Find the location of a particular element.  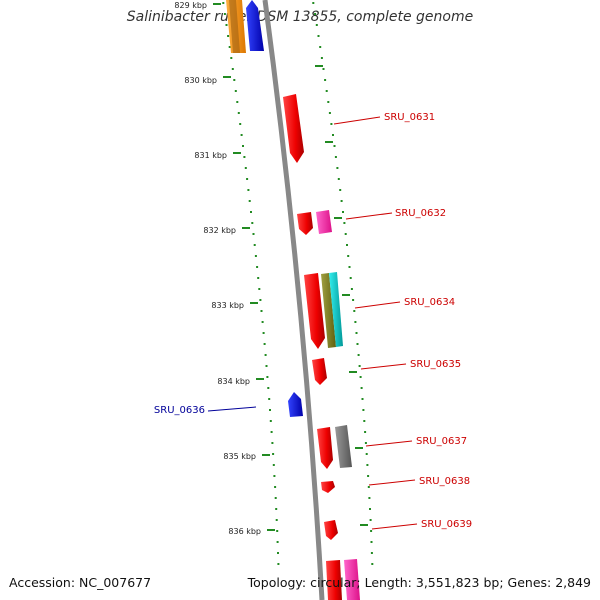

genome-backbone is located at coordinates (293, 300).